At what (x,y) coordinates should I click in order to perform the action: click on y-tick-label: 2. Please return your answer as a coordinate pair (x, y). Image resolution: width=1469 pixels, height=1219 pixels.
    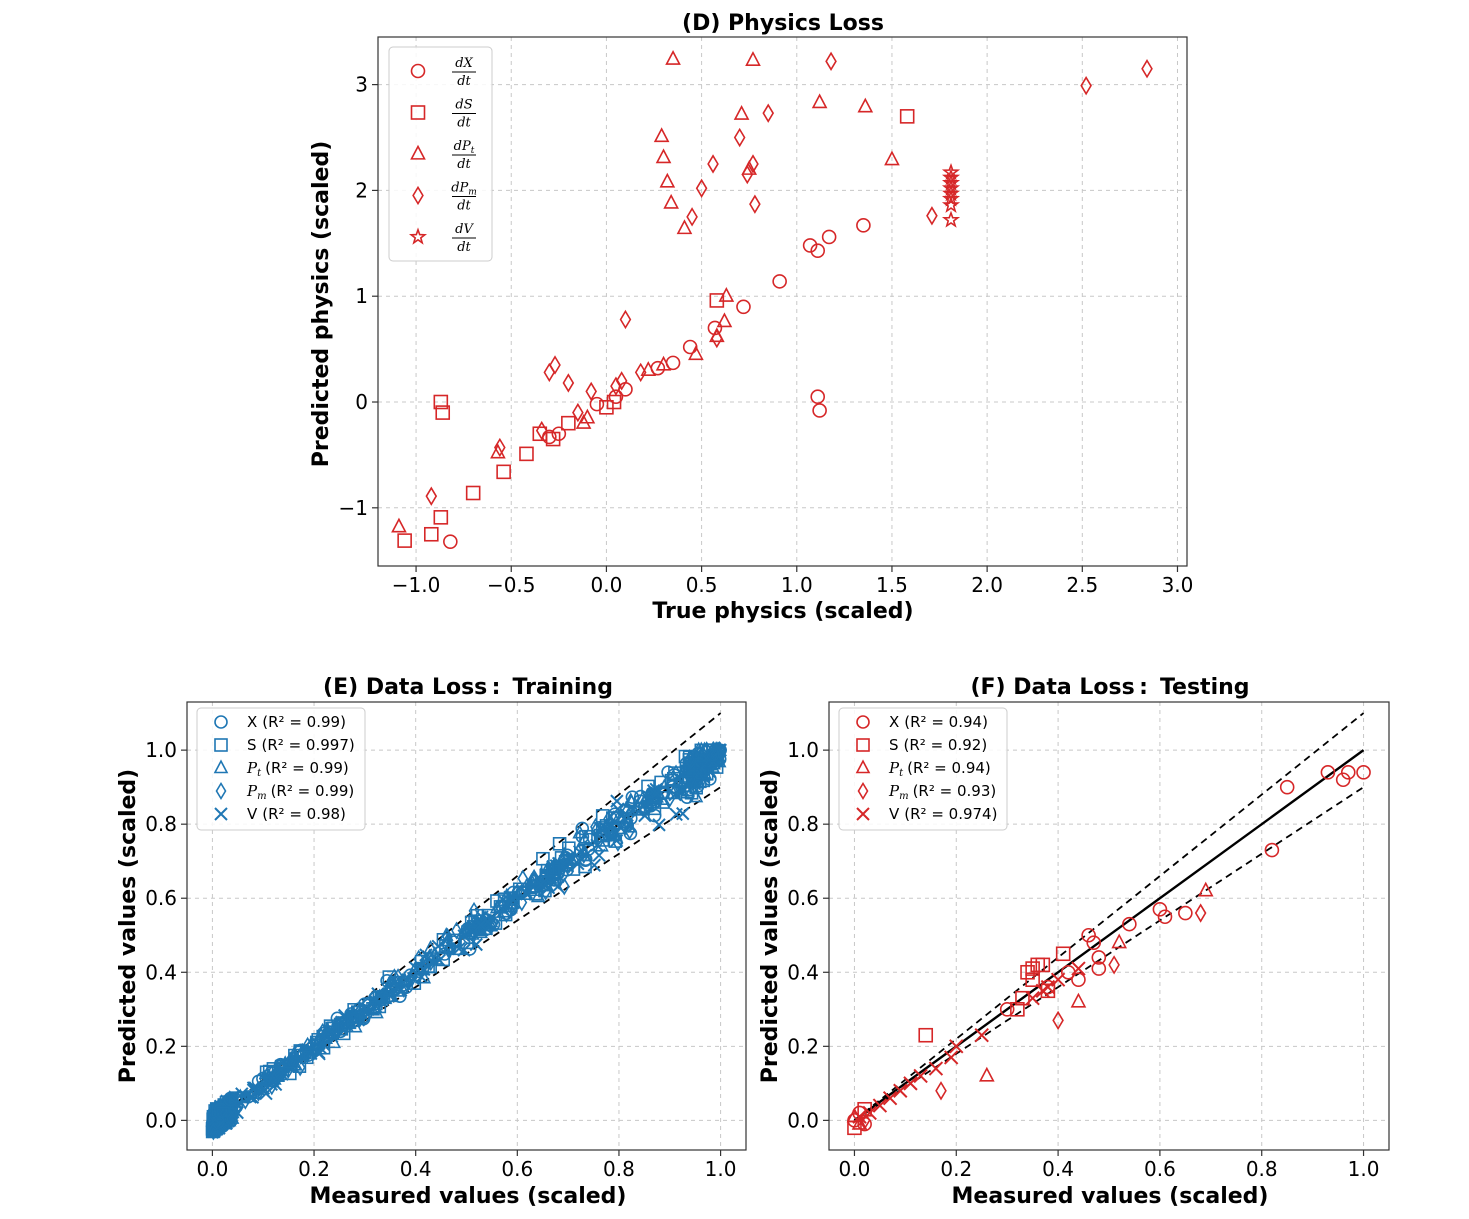
    Looking at the image, I should click on (361, 190).